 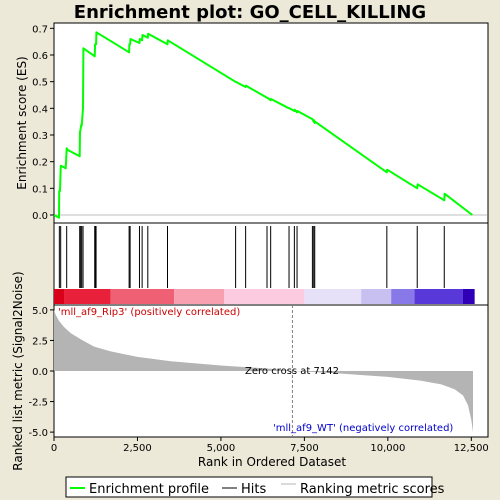 I want to click on es-ytick-label: 0.7, so click(x=40, y=29).